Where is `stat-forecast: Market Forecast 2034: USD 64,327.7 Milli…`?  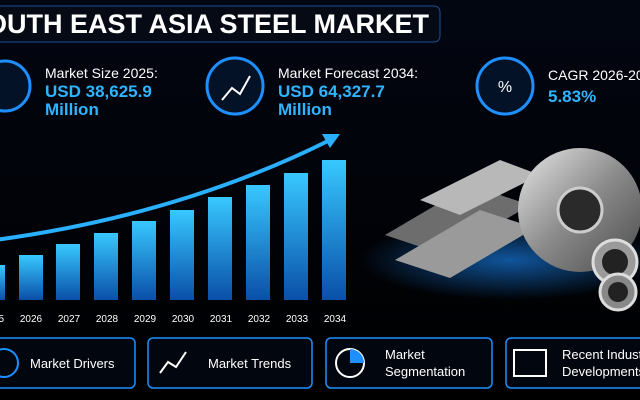
stat-forecast: Market Forecast 2034: USD 64,327.7 Milli… is located at coordinates (311, 87).